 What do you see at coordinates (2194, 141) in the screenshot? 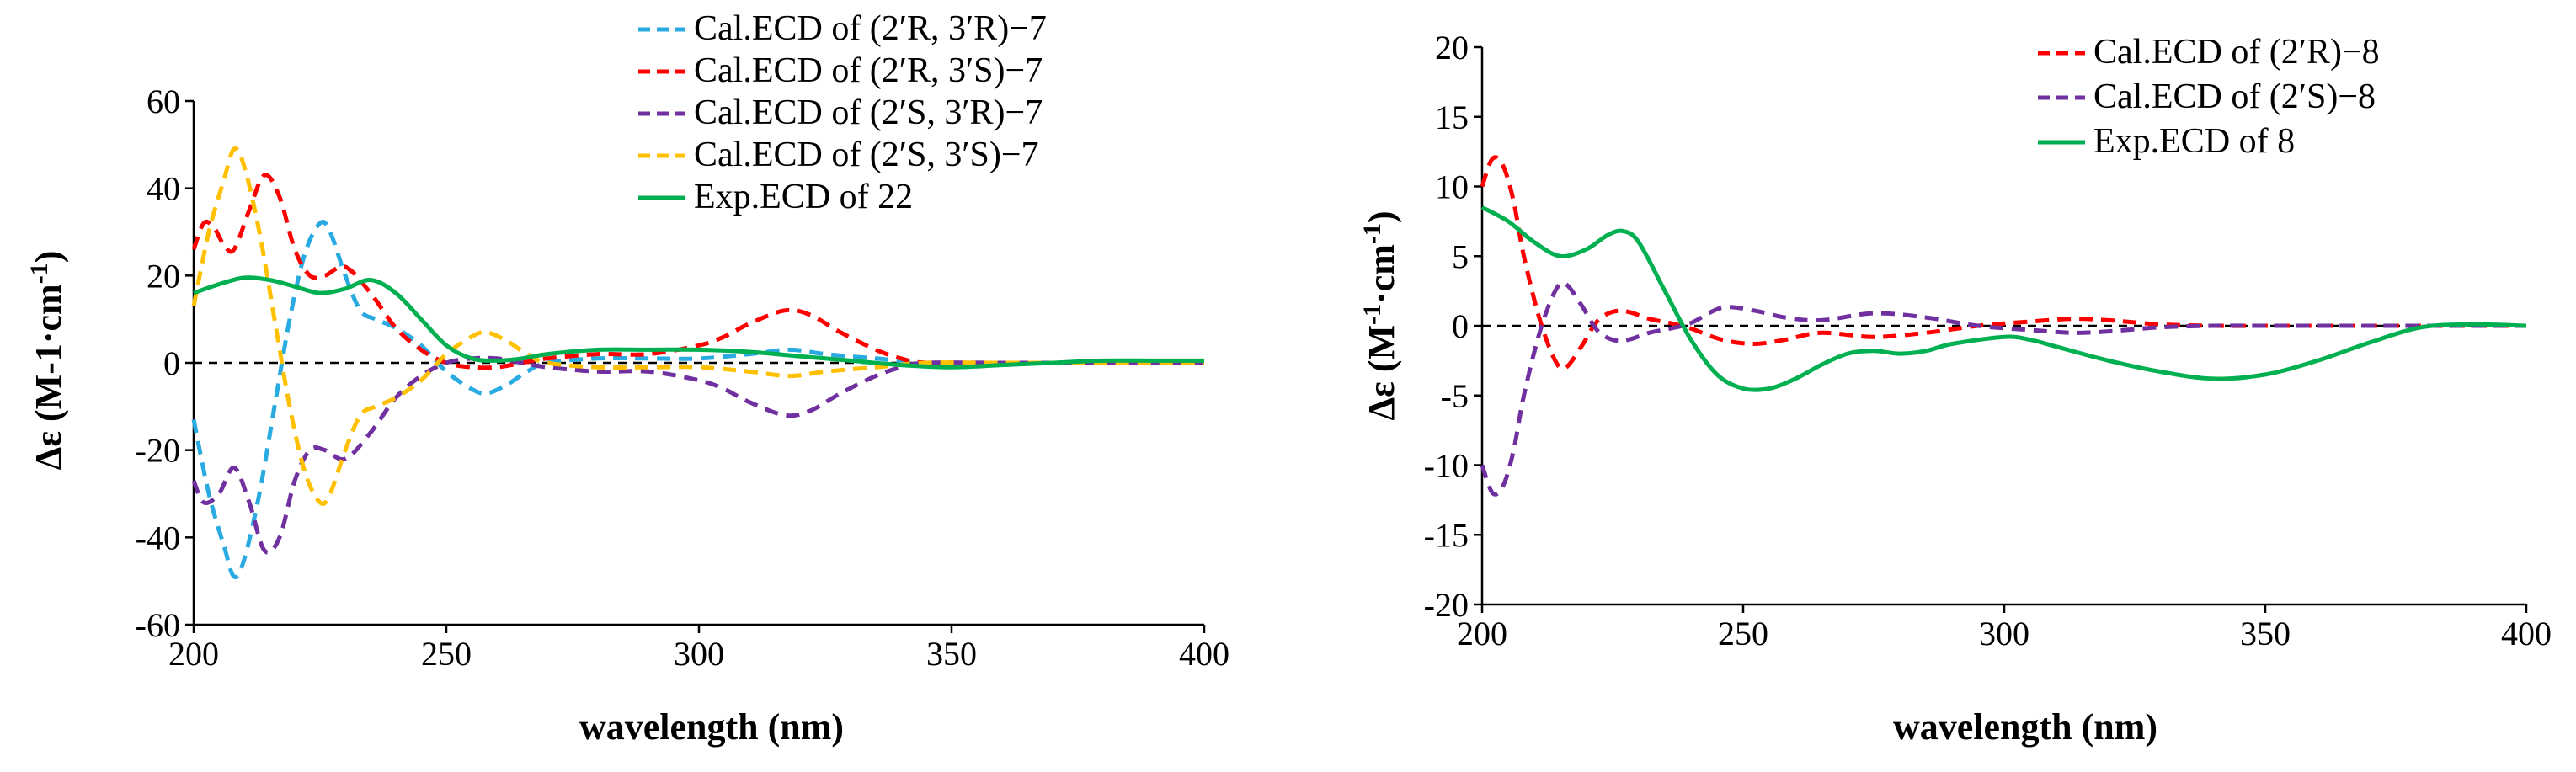
I see `legend-label: Exp.ECD of 8` at bounding box center [2194, 141].